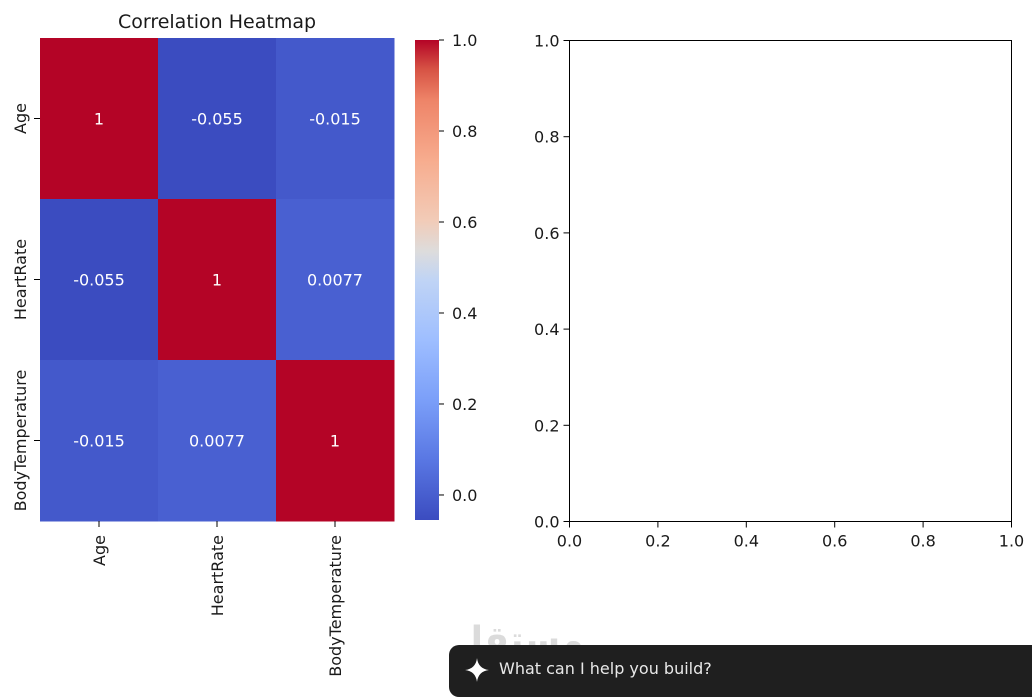  Describe the element at coordinates (569, 541) in the screenshot. I see `x-tick-label-0: 0.0` at that location.